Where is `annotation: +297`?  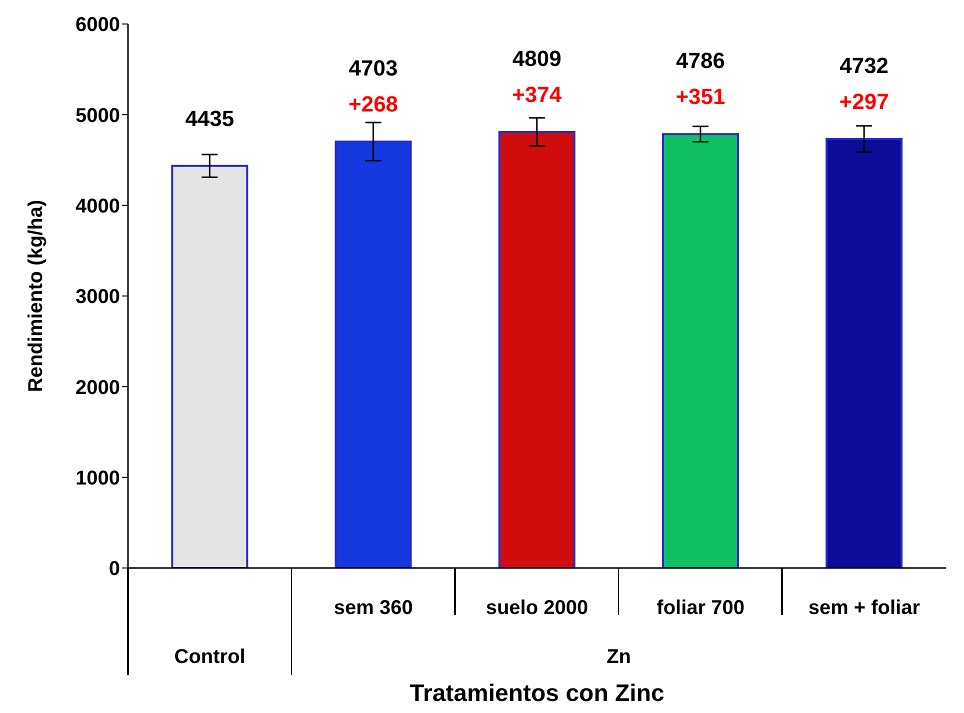
annotation: +297 is located at coordinates (864, 101).